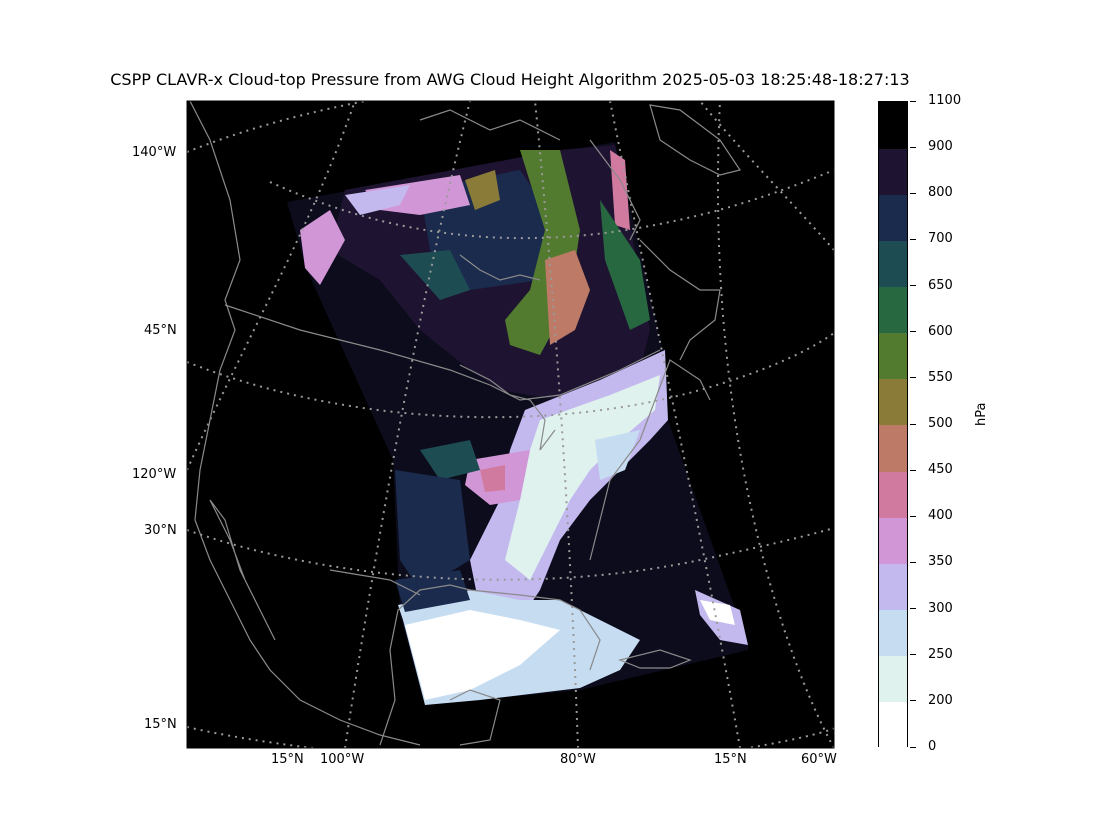 The image size is (1120, 840). What do you see at coordinates (655, 659) in the screenshot?
I see `coast-cuba` at bounding box center [655, 659].